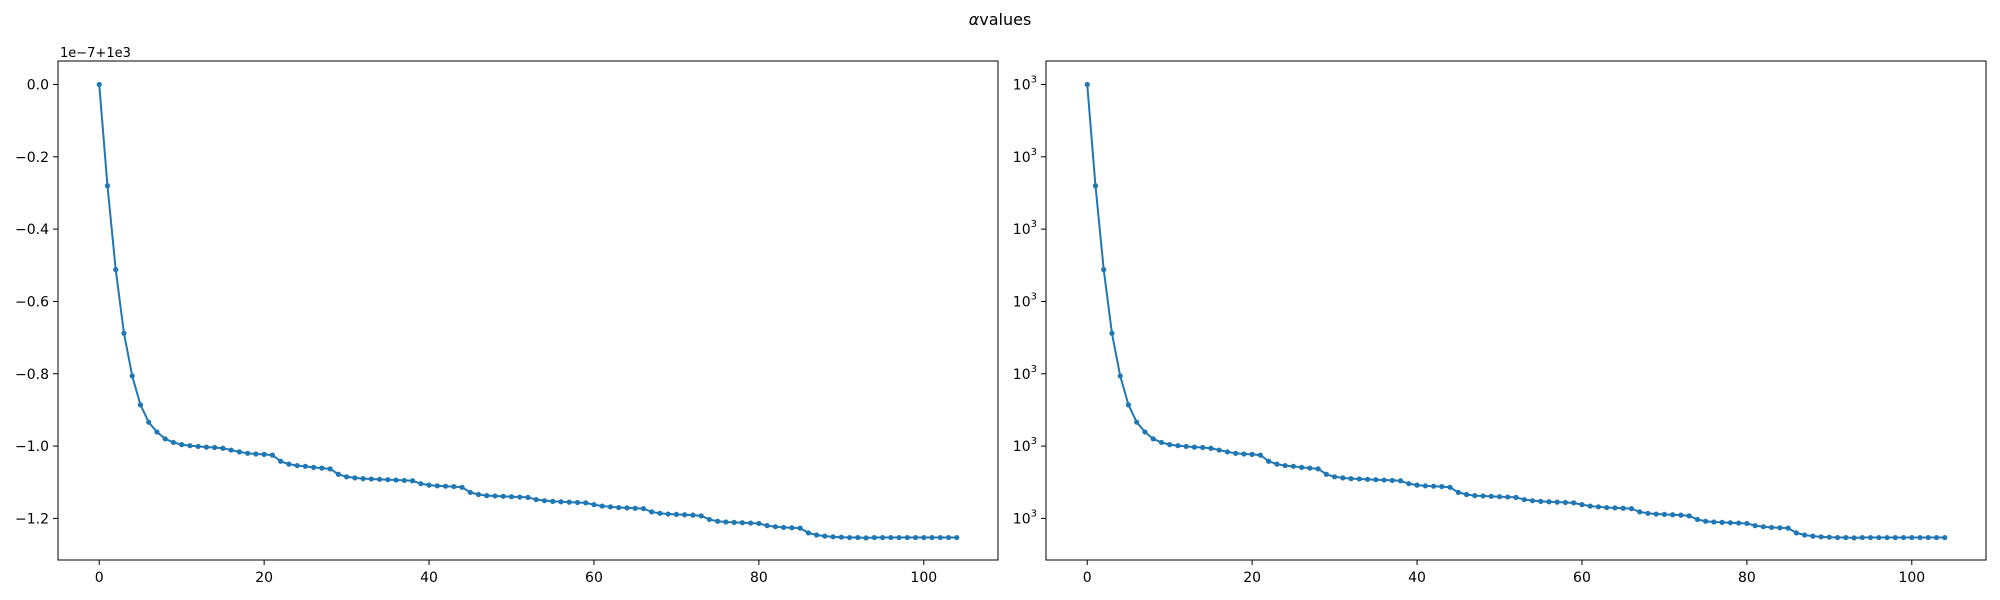  What do you see at coordinates (38, 86) in the screenshot?
I see `left-y-tick-label: 0.0` at bounding box center [38, 86].